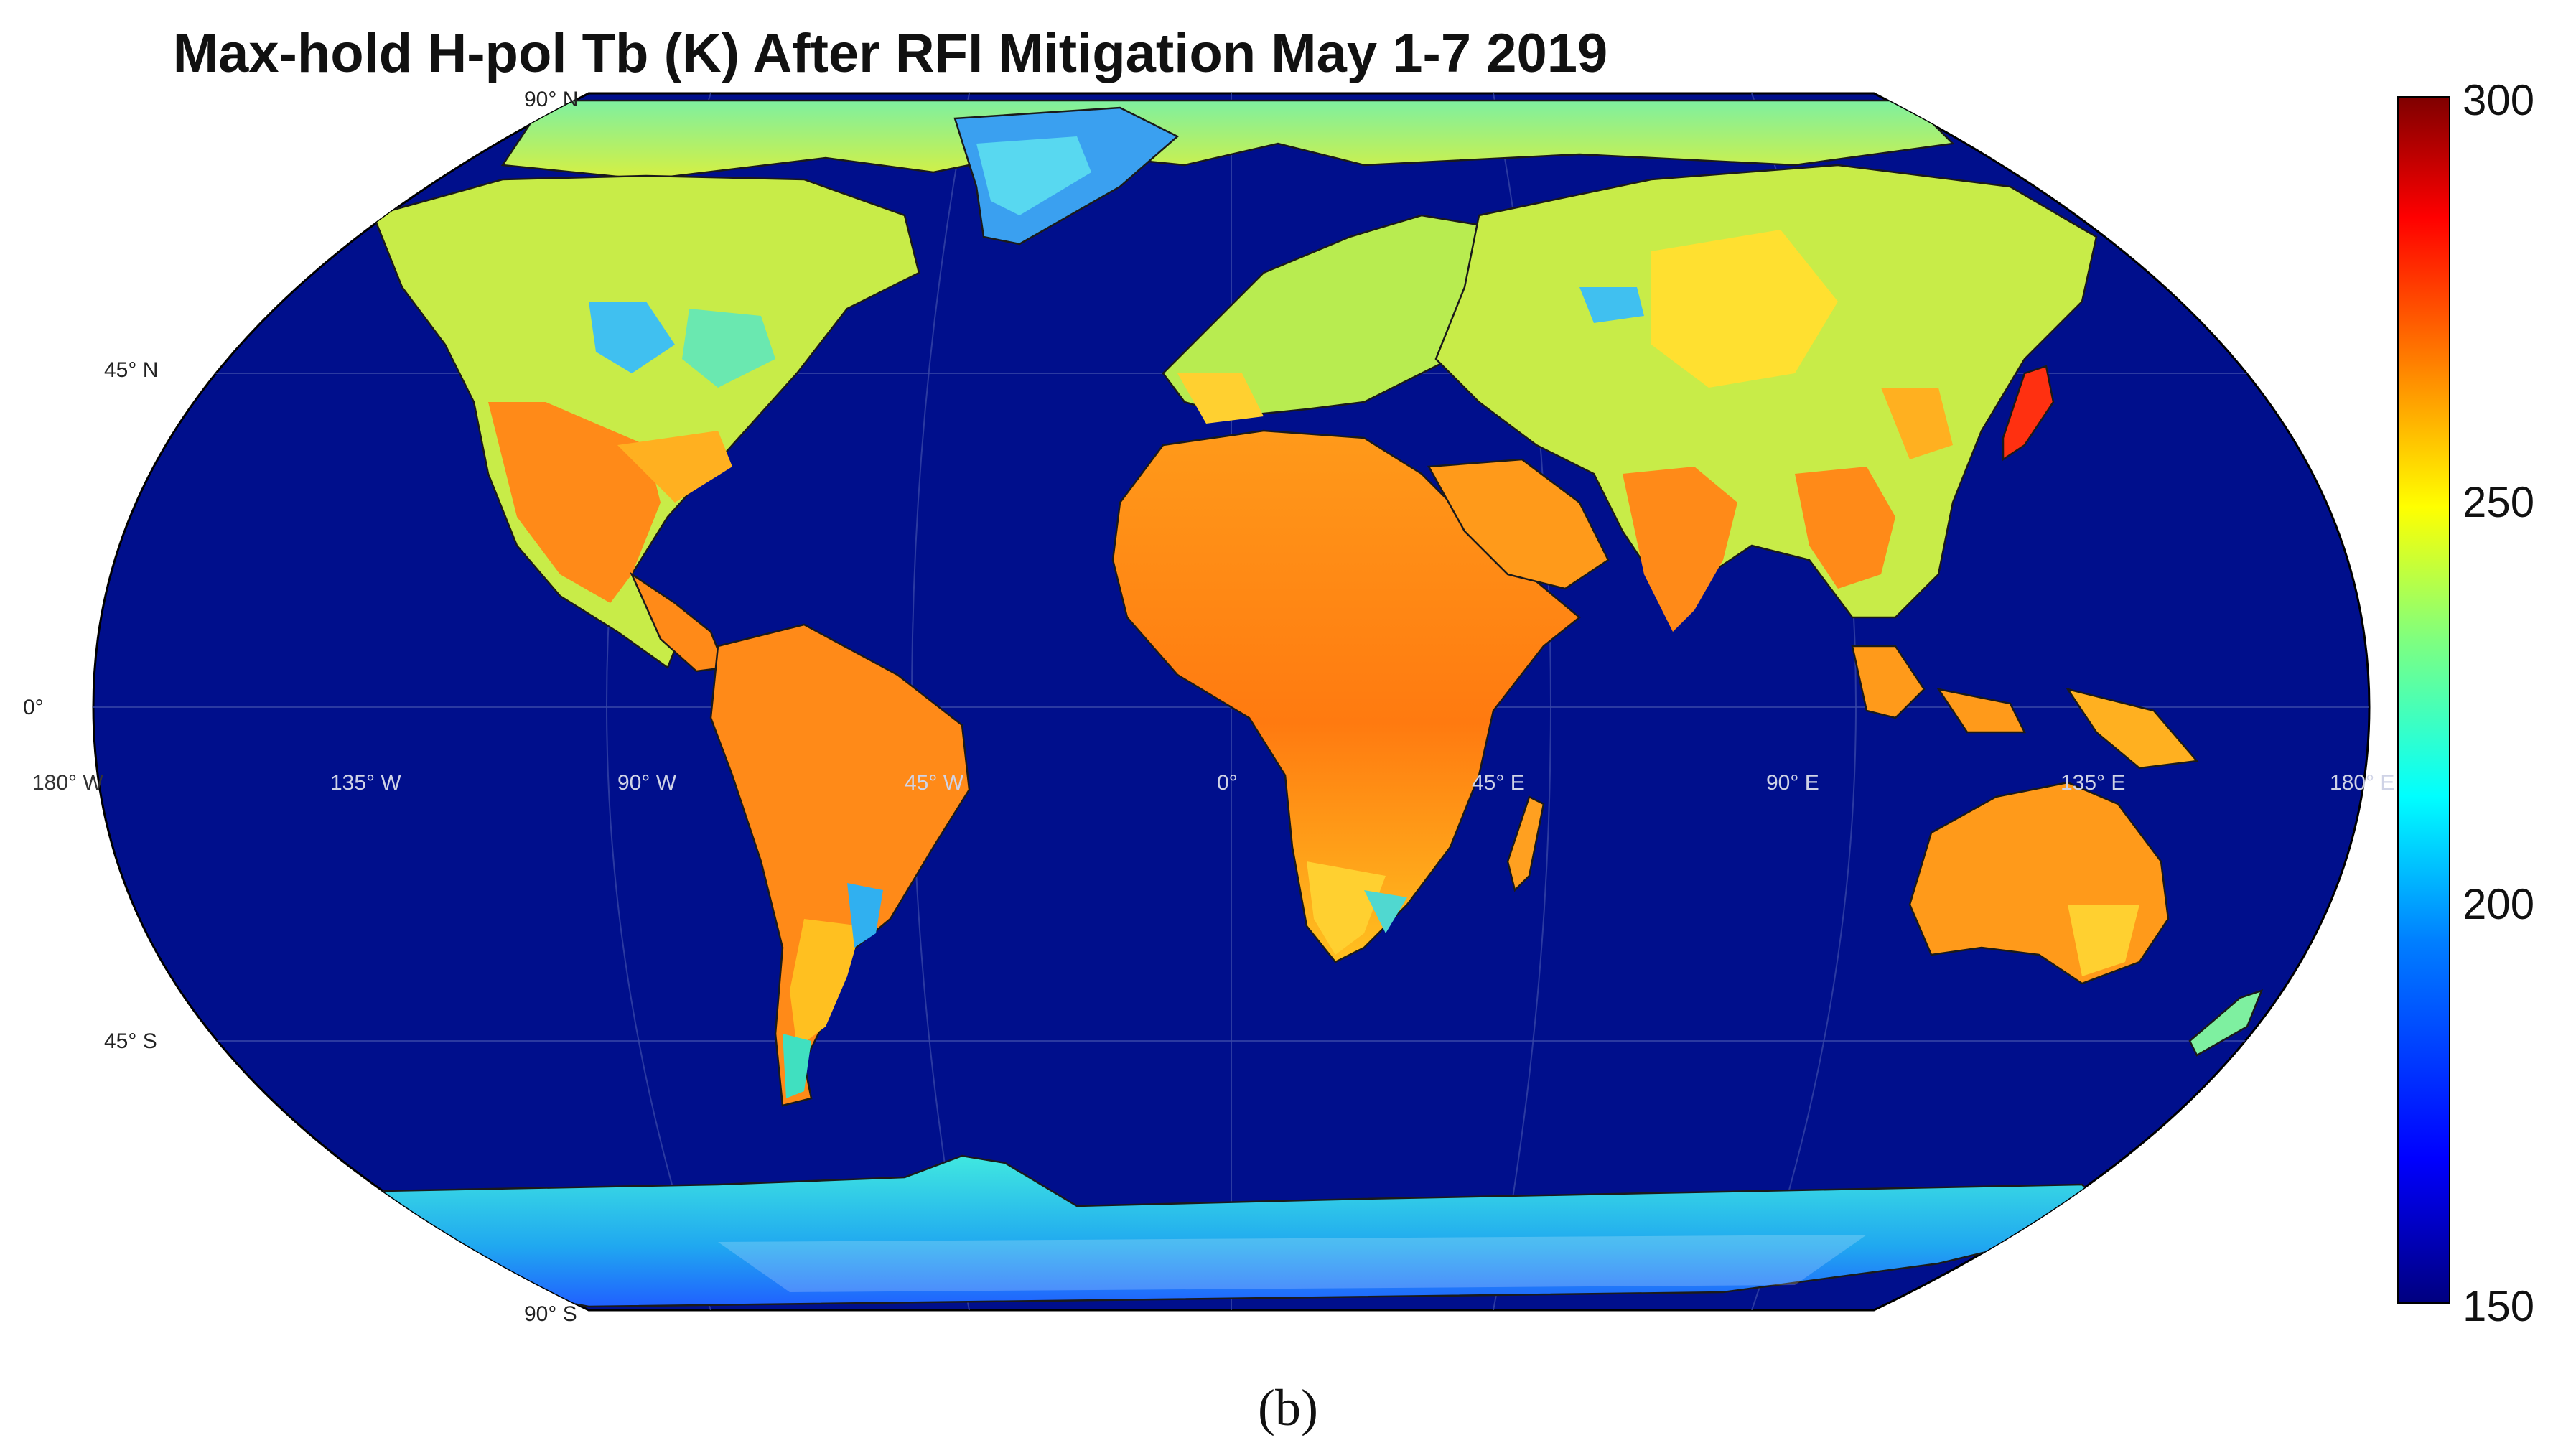 The height and width of the screenshot is (1453, 2576). I want to click on colorbar-tick-200: 200, so click(2498, 904).